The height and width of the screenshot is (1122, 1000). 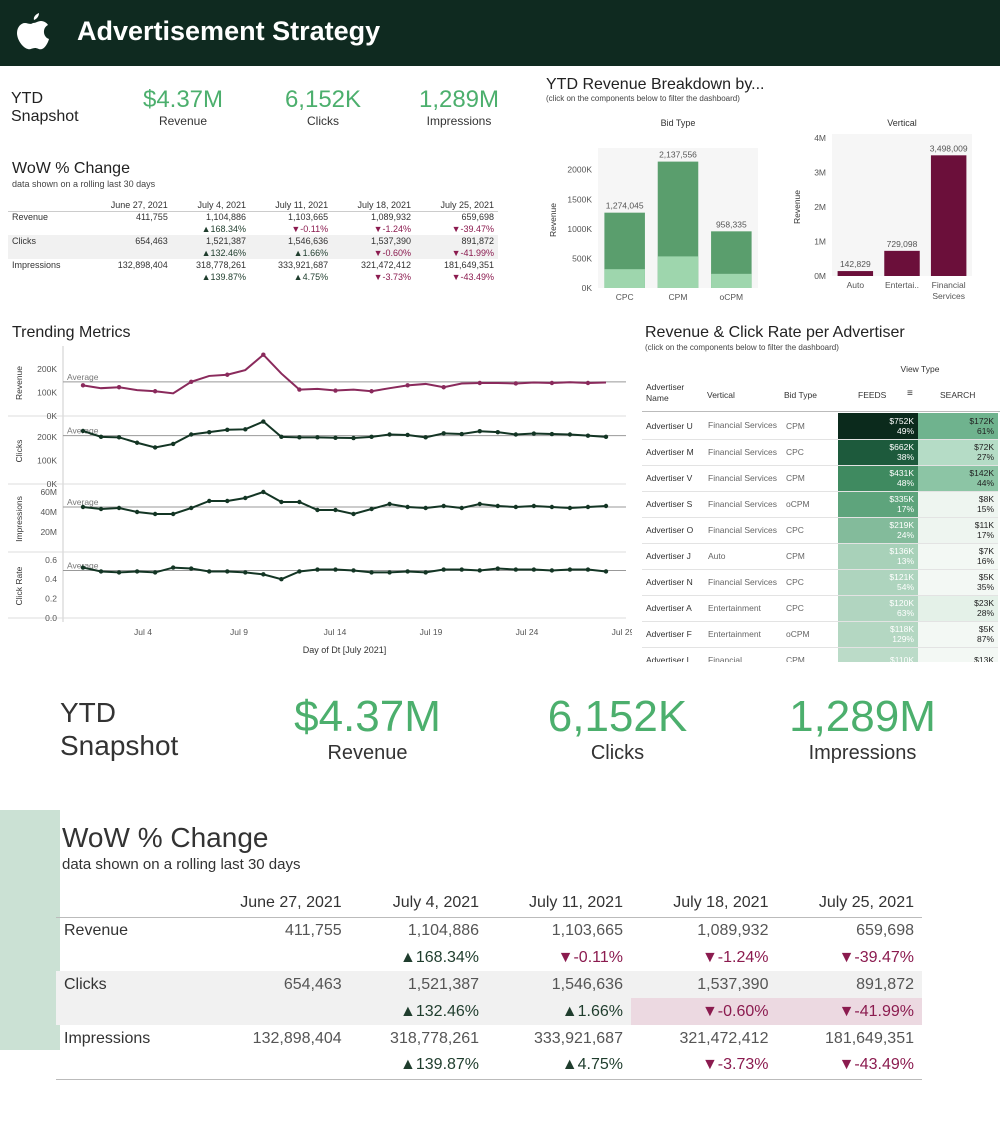 What do you see at coordinates (878, 556) in the screenshot?
I see `feeds-cell: $136K 13%` at bounding box center [878, 556].